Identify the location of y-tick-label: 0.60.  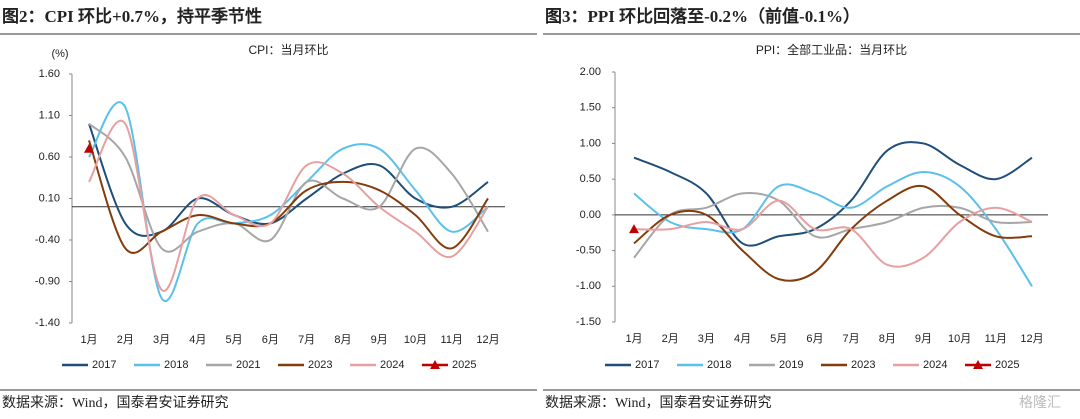
(49, 157).